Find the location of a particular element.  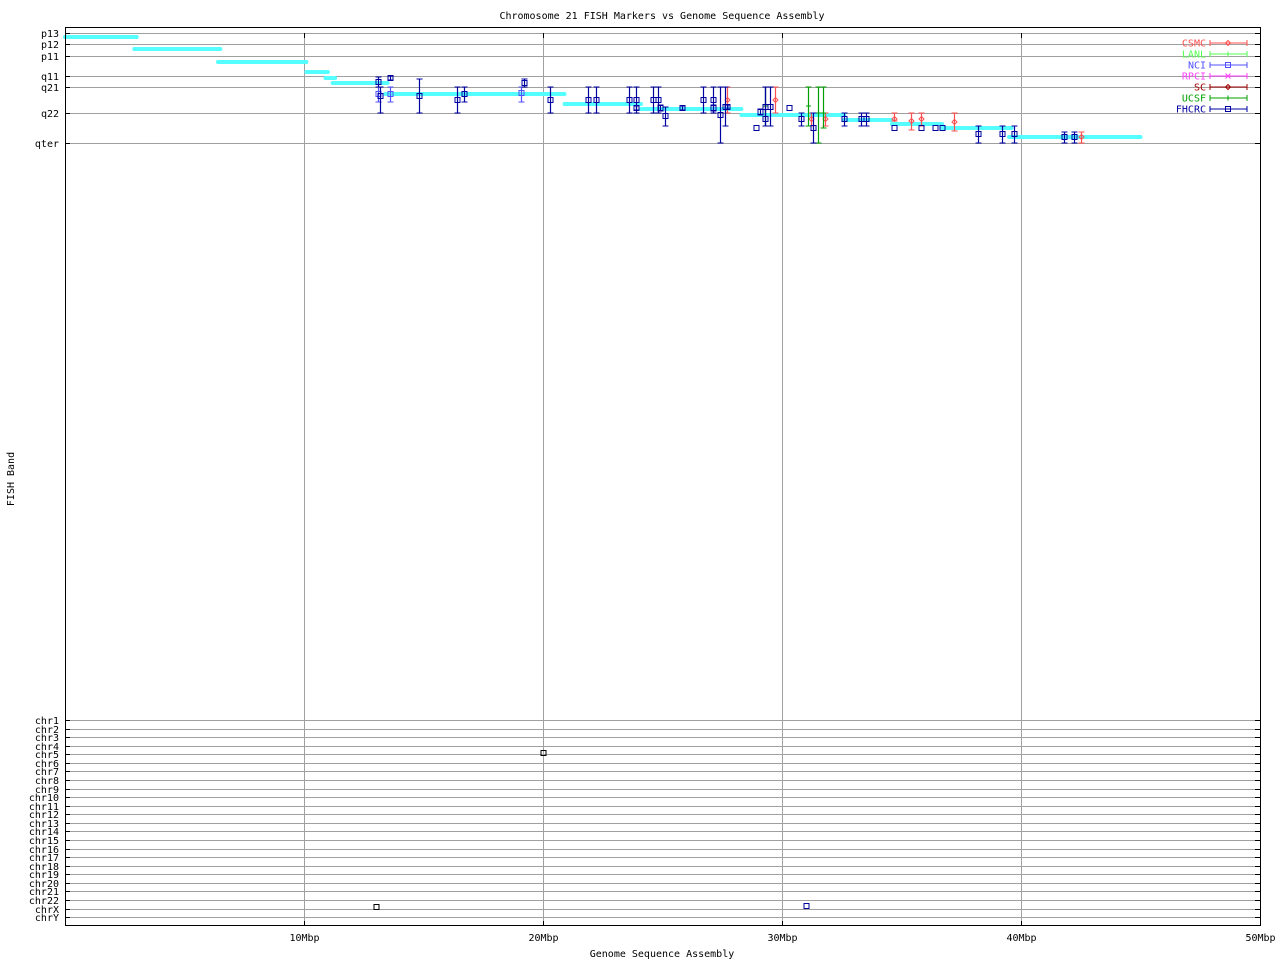

y-tick-label: chr1 is located at coordinates (47, 721).